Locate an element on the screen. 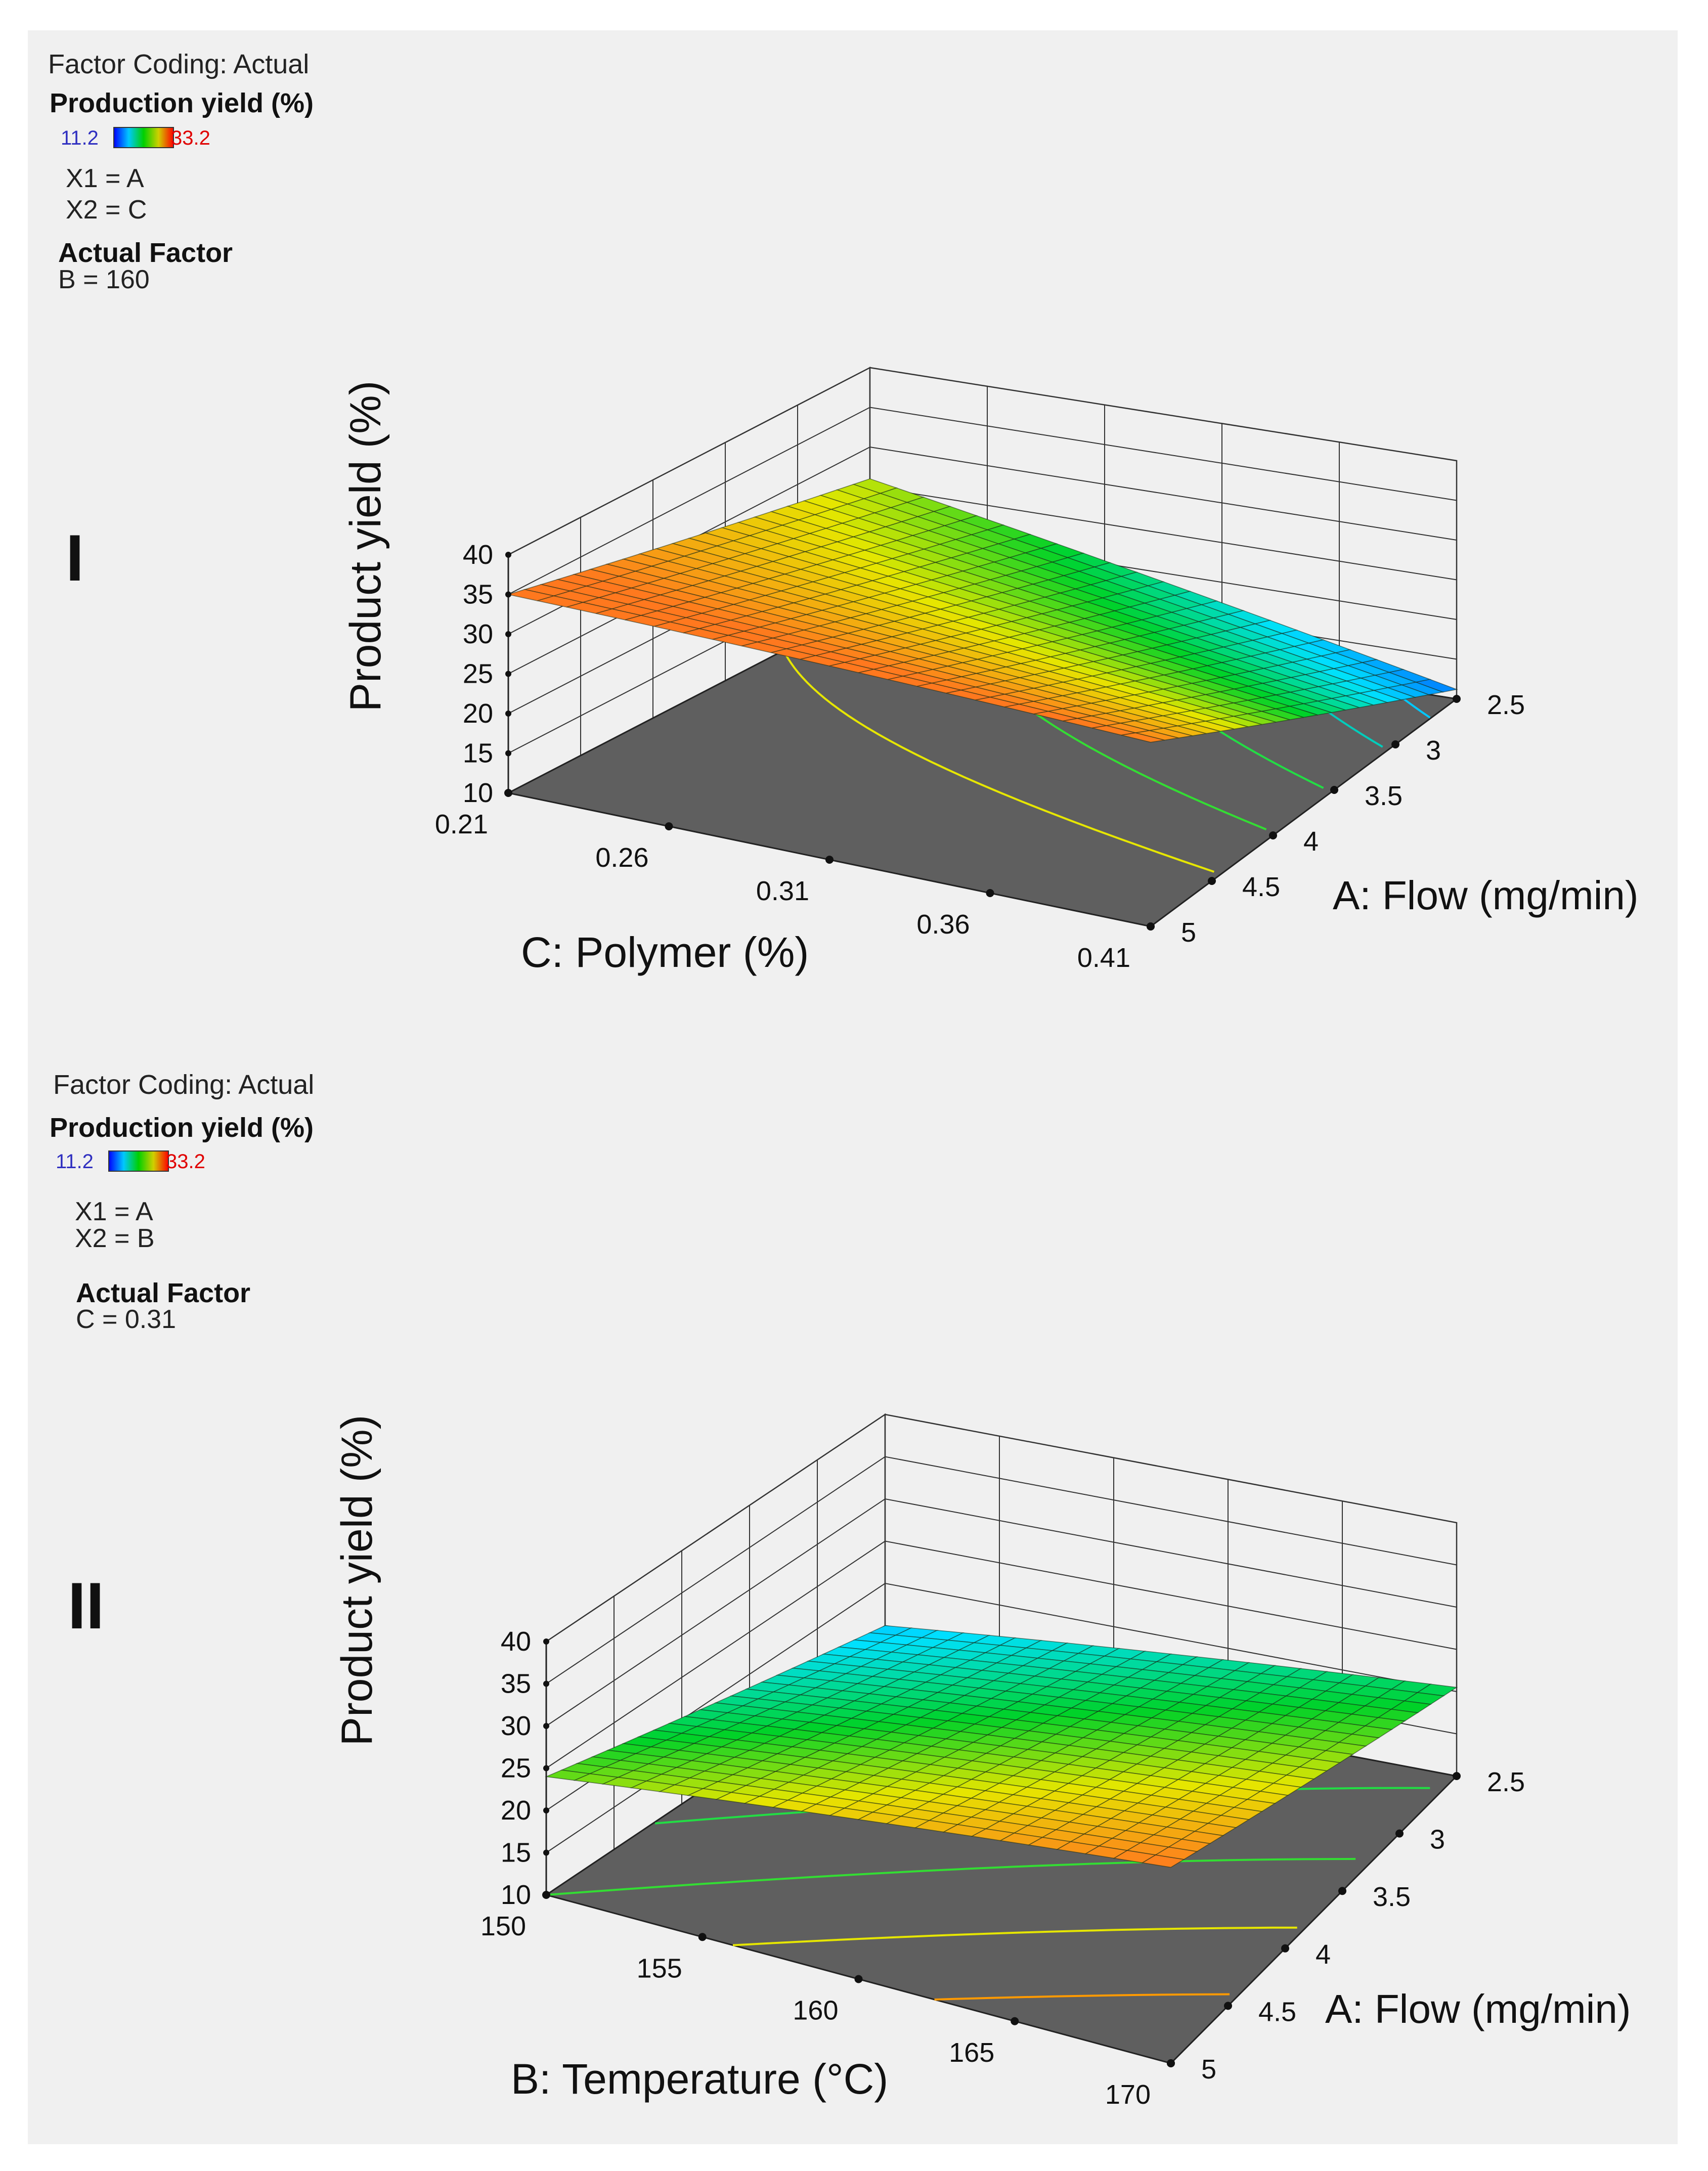 The image size is (1708, 2171). x-tick-label: 0.21 is located at coordinates (461, 824).